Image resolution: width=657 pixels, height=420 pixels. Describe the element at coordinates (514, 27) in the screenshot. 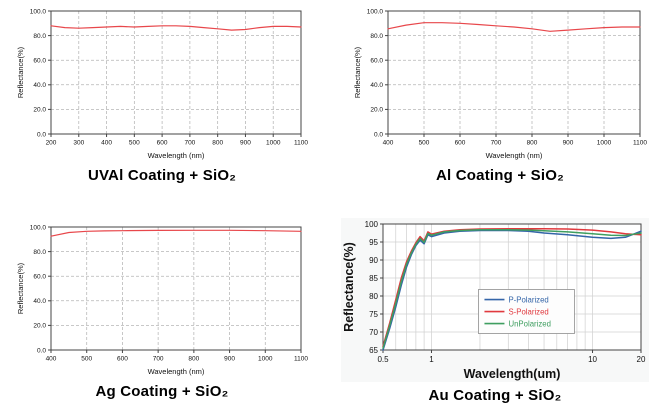

I see `series-line-Al + SiO2 reflectance` at that location.